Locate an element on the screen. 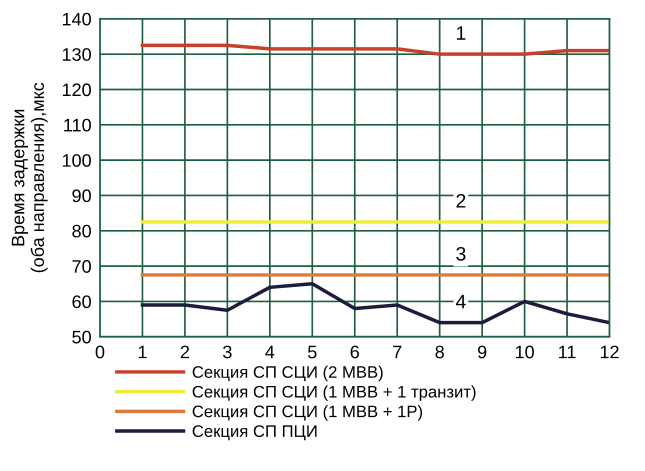 The height and width of the screenshot is (471, 645). y-tick-label: 90 is located at coordinates (81, 195).